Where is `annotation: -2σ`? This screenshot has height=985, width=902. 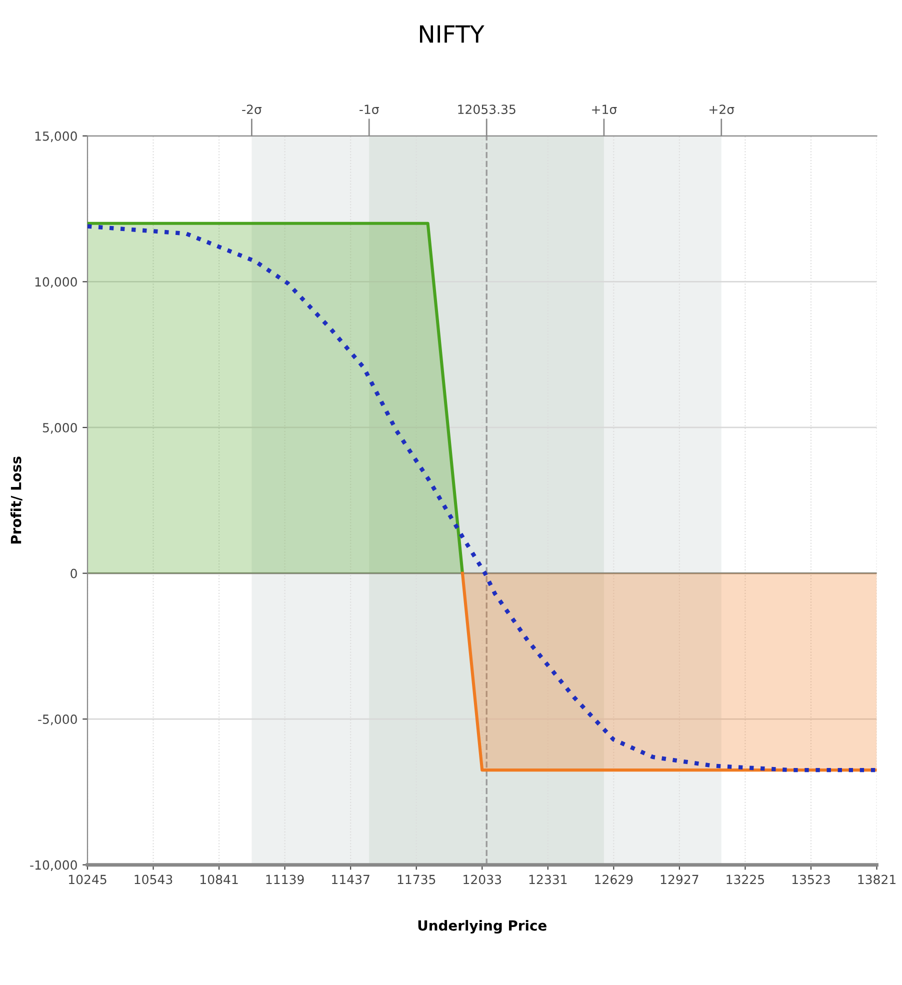
annotation: -2σ is located at coordinates (252, 109).